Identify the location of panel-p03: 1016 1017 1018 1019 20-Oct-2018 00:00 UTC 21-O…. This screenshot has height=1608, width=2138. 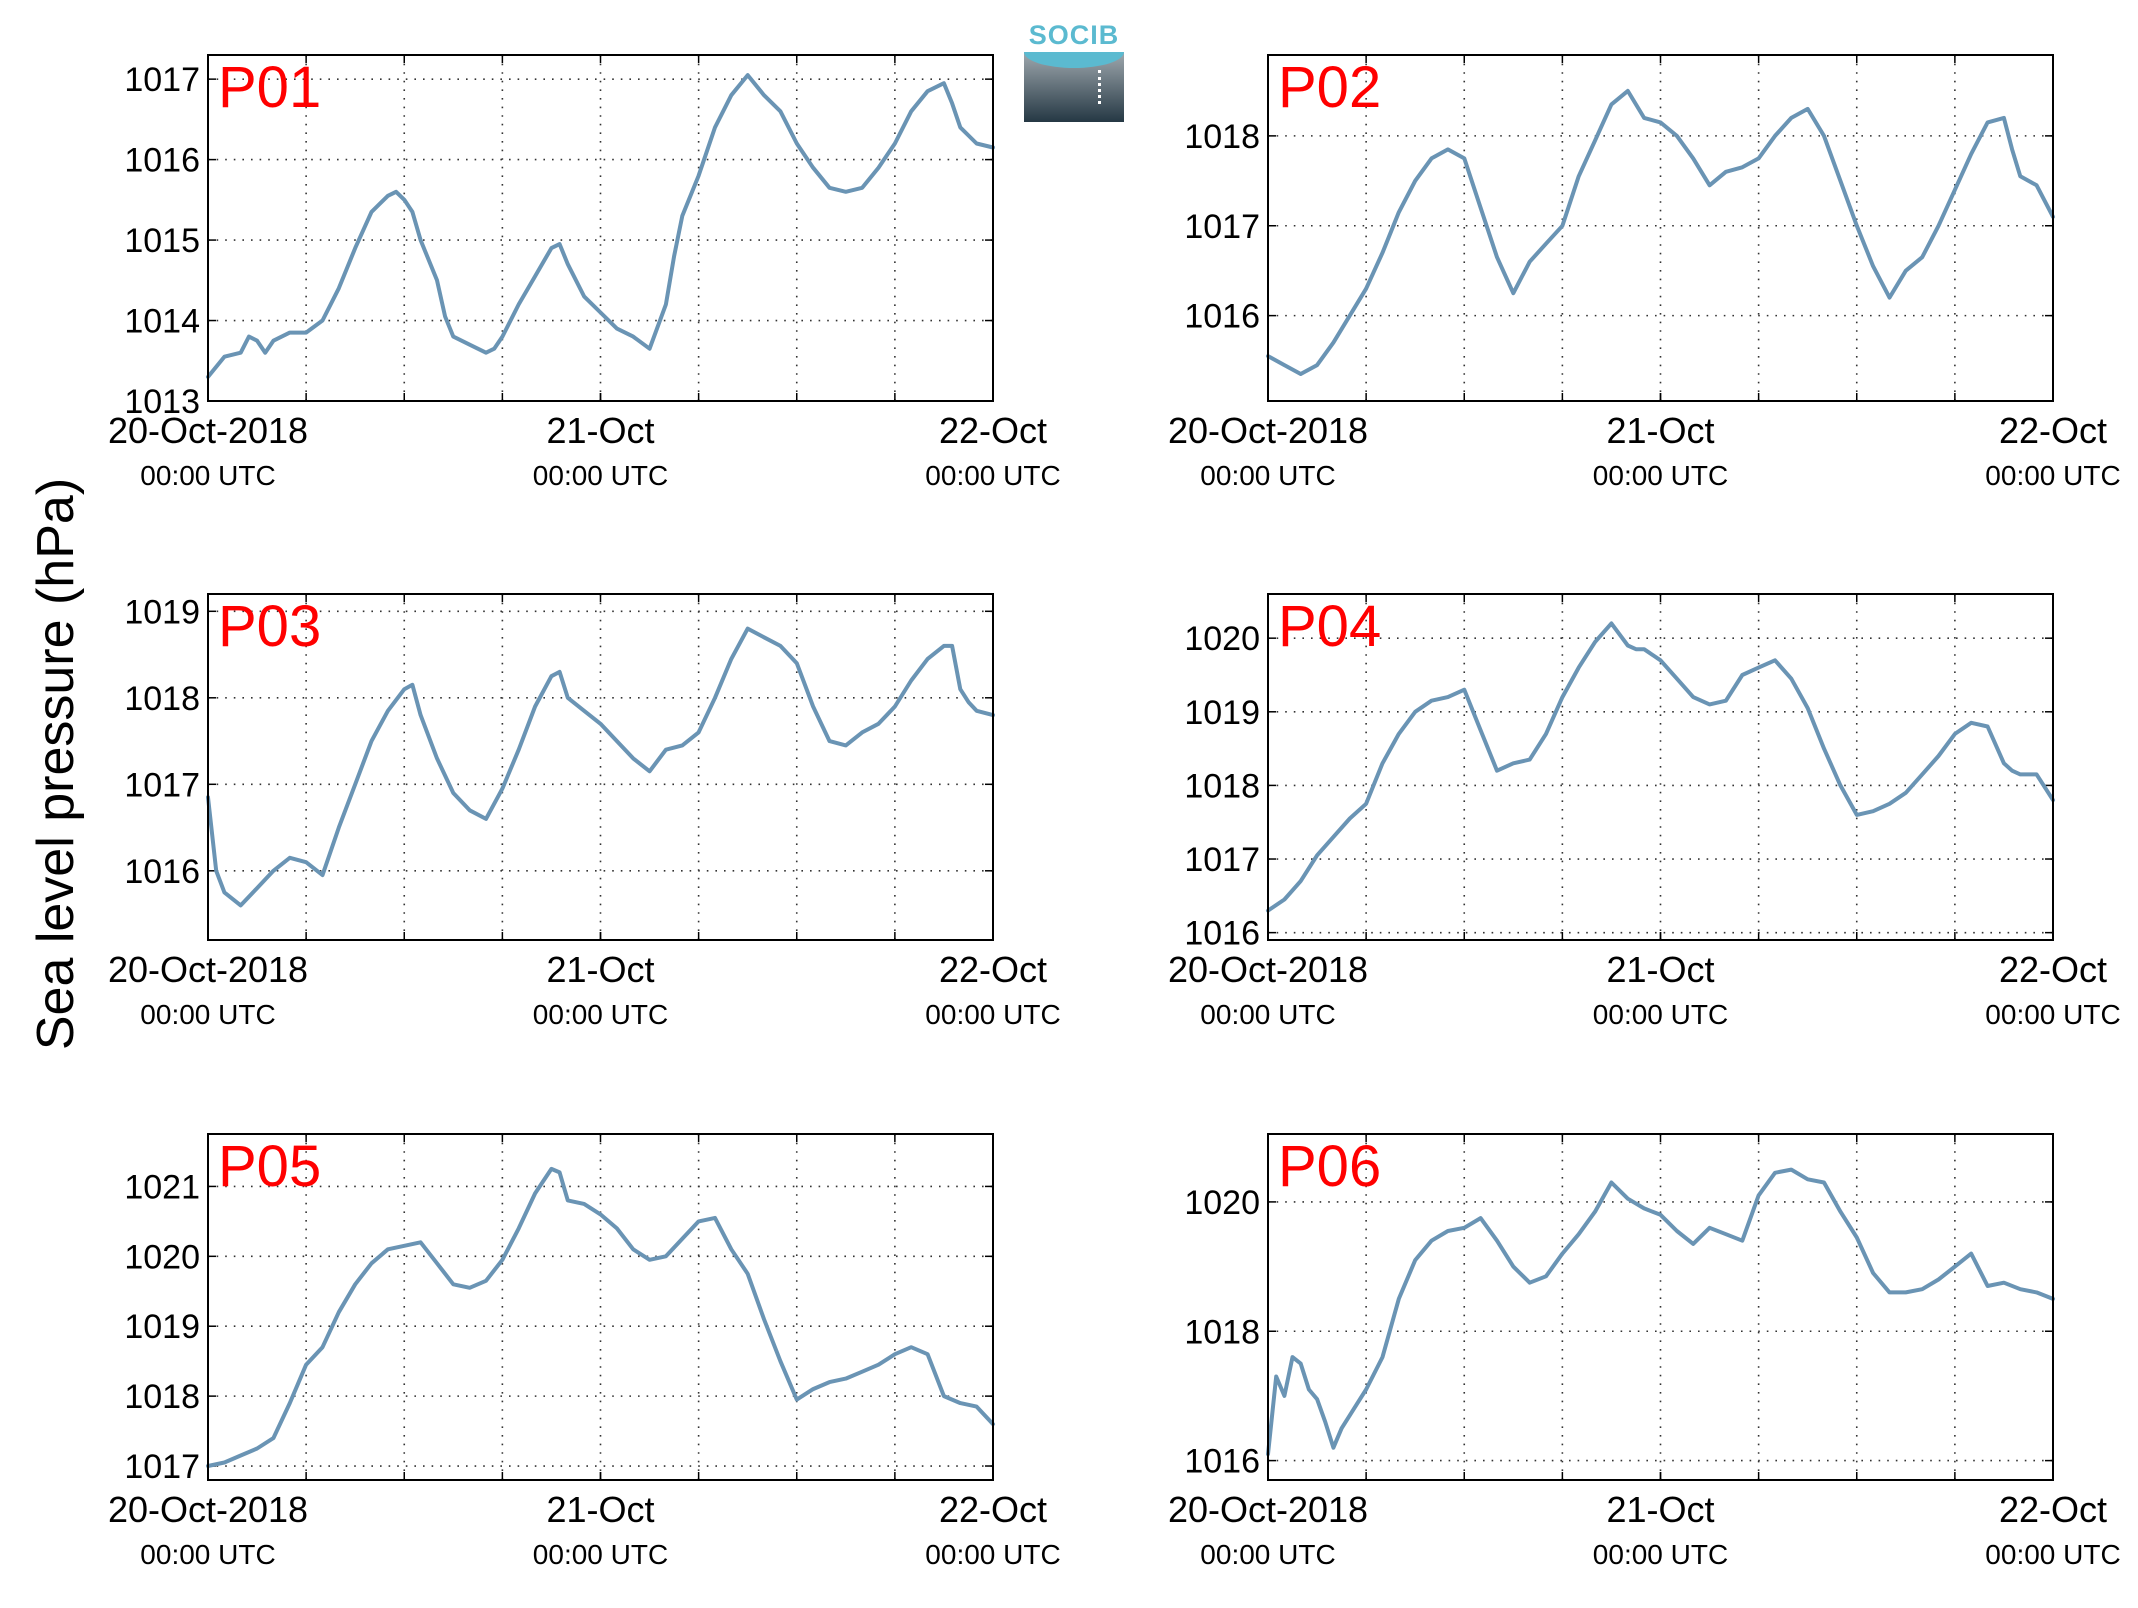
(584, 811).